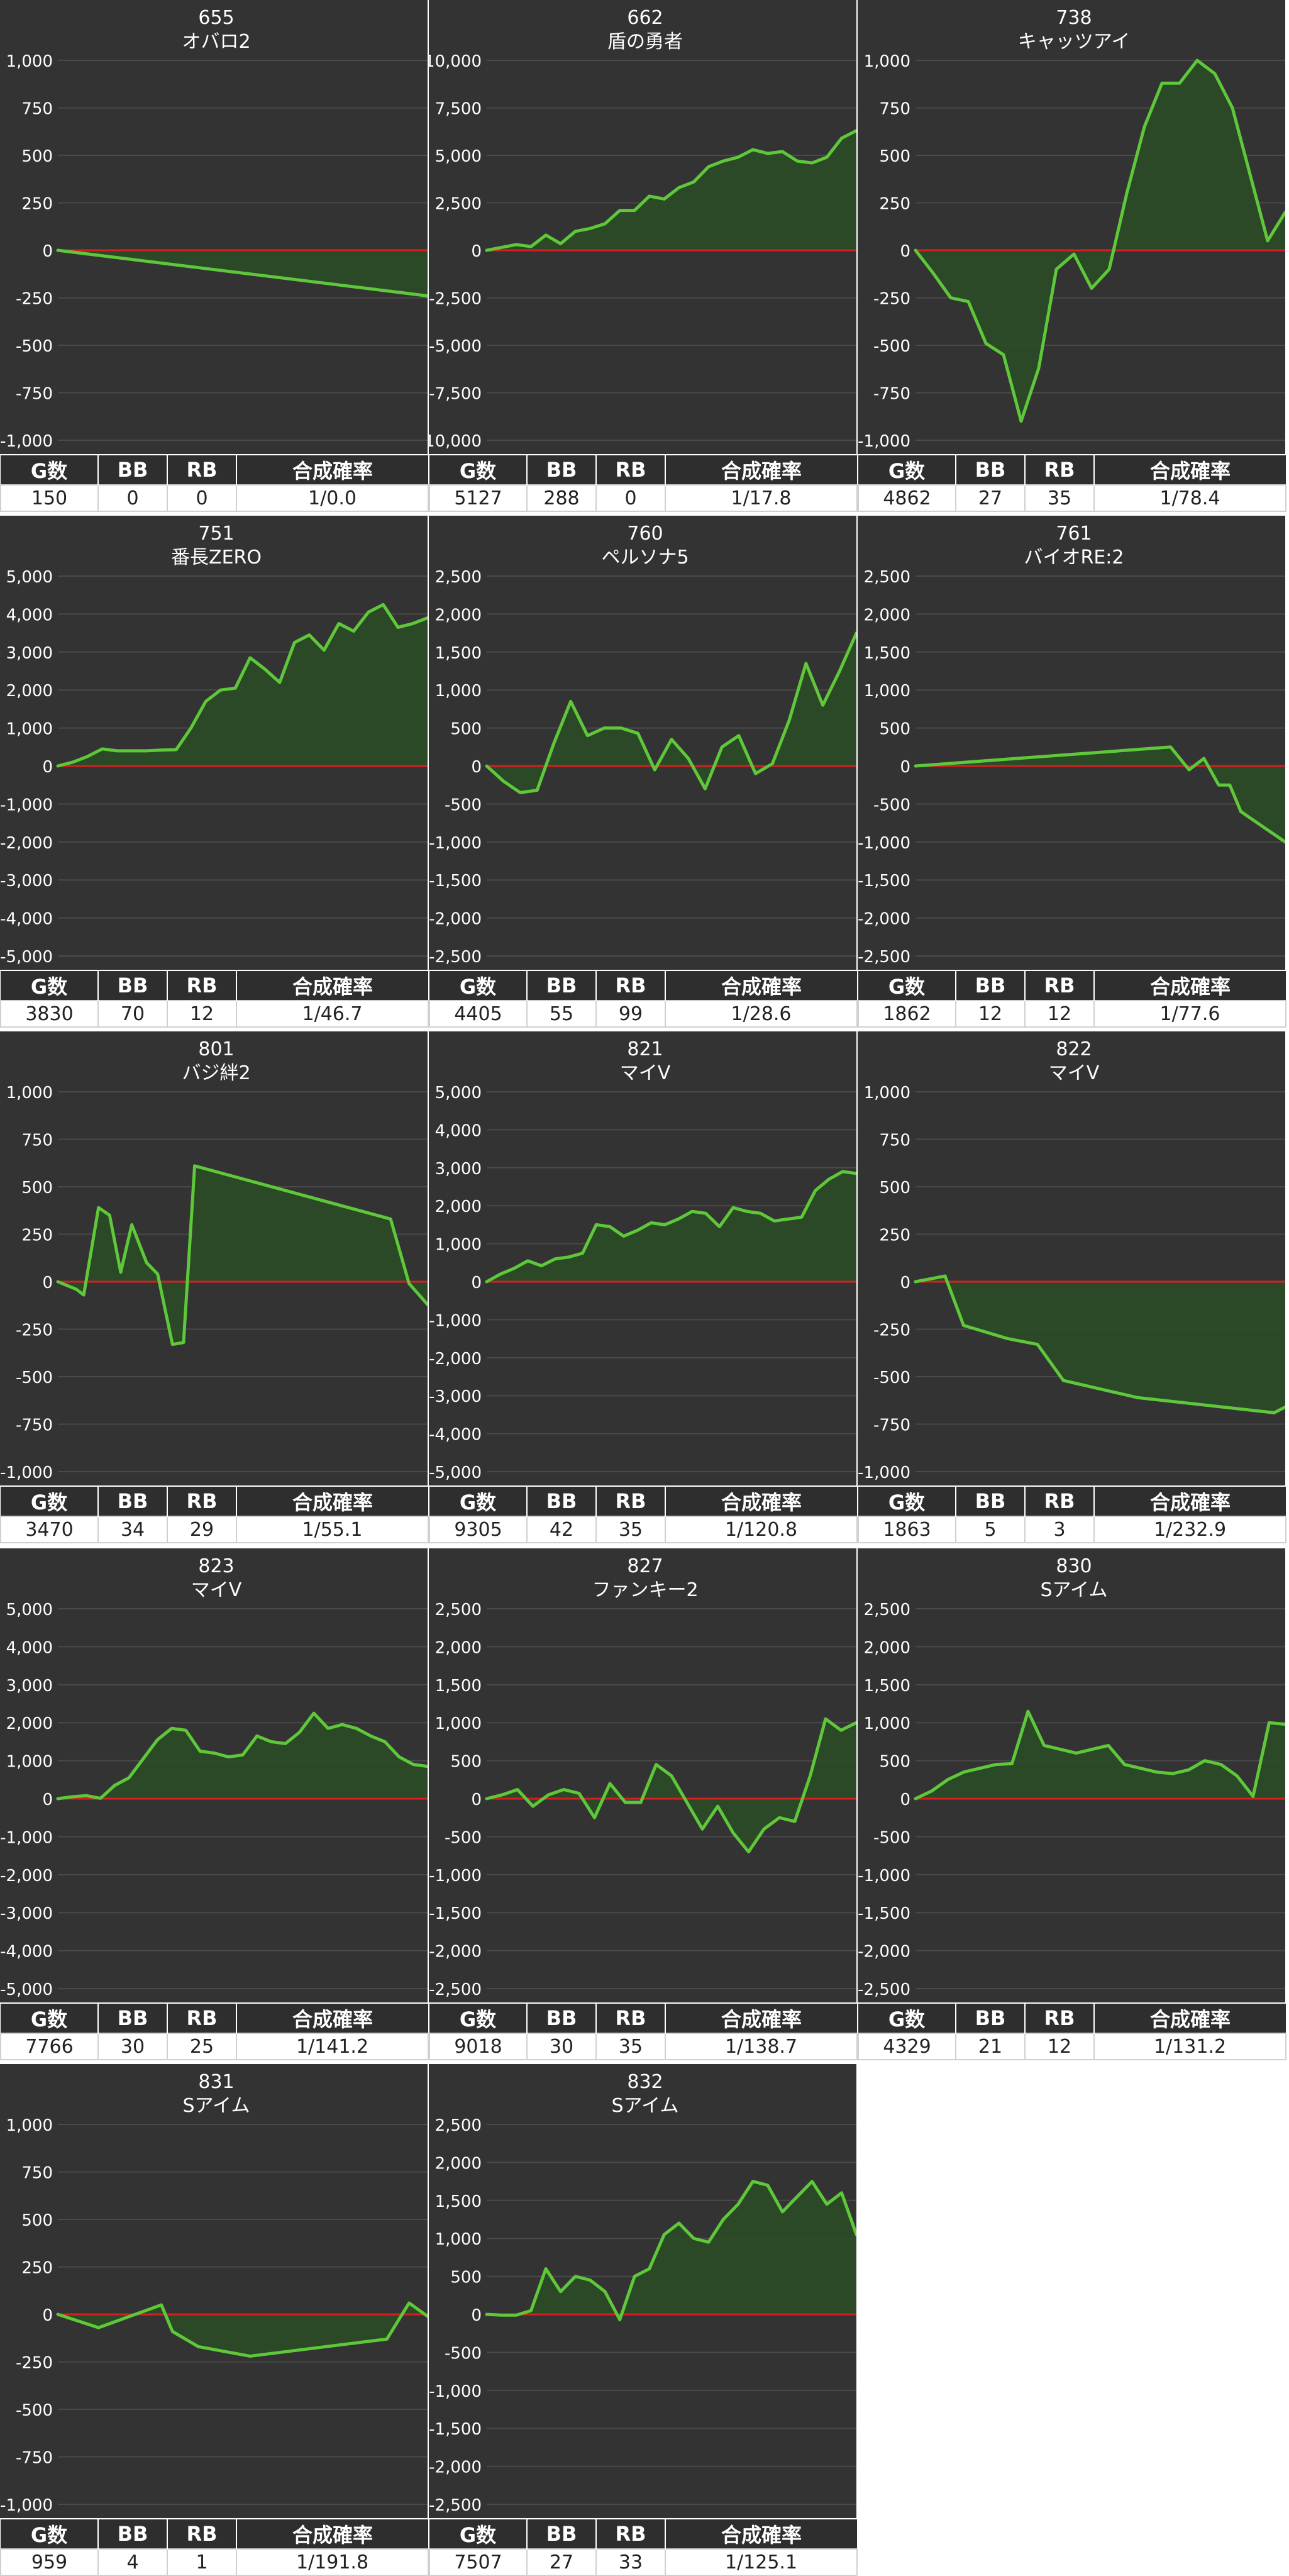  I want to click on games-value: 4862, so click(907, 498).